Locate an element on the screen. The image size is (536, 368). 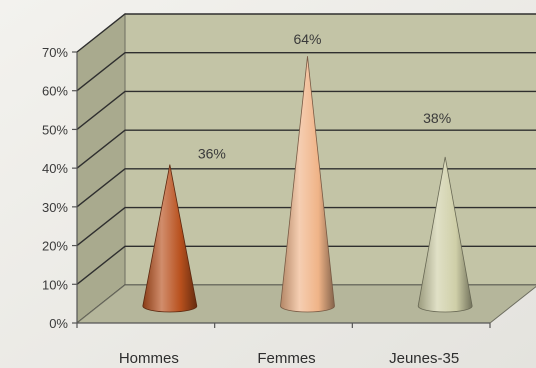
cone-hommes: 36% is located at coordinates (184, 229).